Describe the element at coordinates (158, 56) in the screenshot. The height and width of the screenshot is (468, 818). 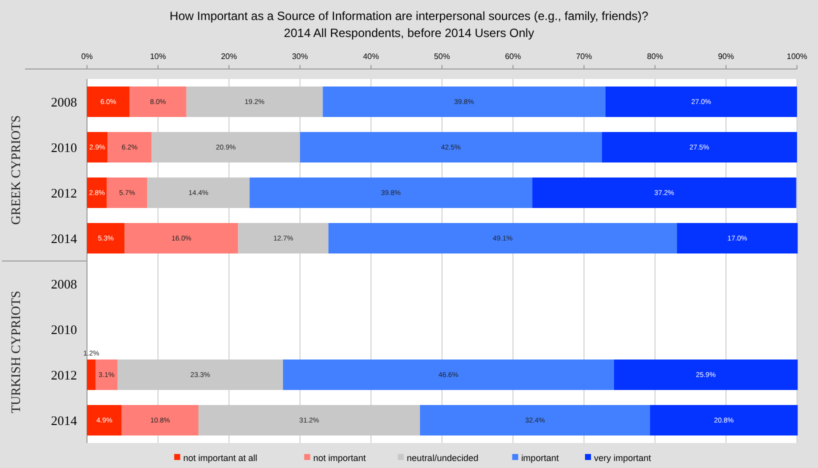
I see `x-tick-label: 10%` at that location.